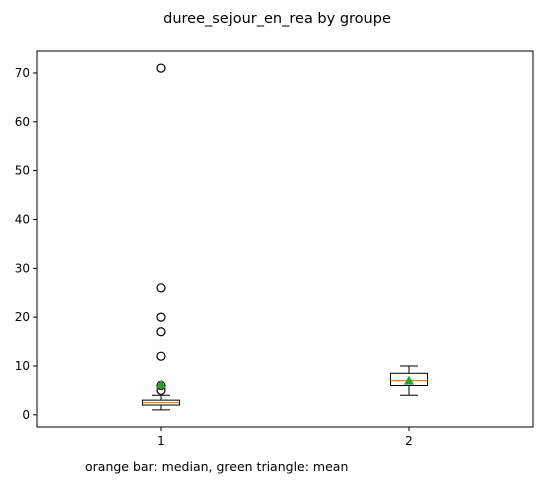 The height and width of the screenshot is (483, 546). I want to click on x-tick-label: 2, so click(409, 441).